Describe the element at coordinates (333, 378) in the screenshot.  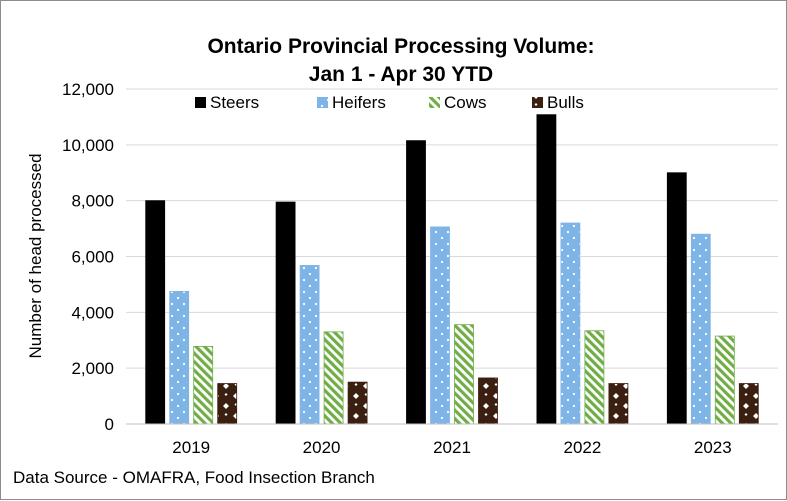
I see `bar-cows-2020` at that location.